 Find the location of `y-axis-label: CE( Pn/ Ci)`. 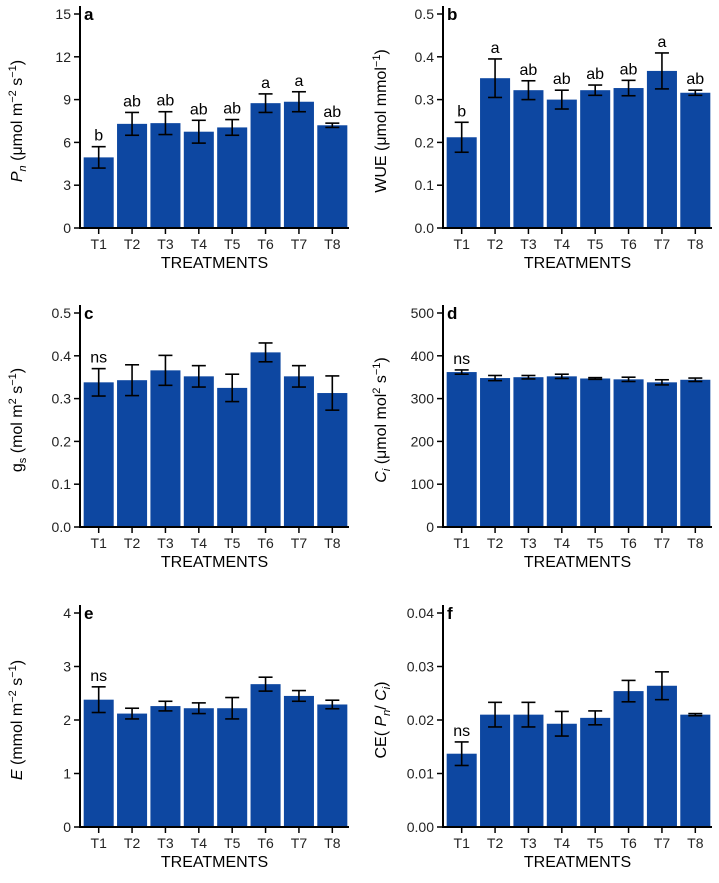

y-axis-label: CE( Pn/ Ci) is located at coordinates (383, 719).